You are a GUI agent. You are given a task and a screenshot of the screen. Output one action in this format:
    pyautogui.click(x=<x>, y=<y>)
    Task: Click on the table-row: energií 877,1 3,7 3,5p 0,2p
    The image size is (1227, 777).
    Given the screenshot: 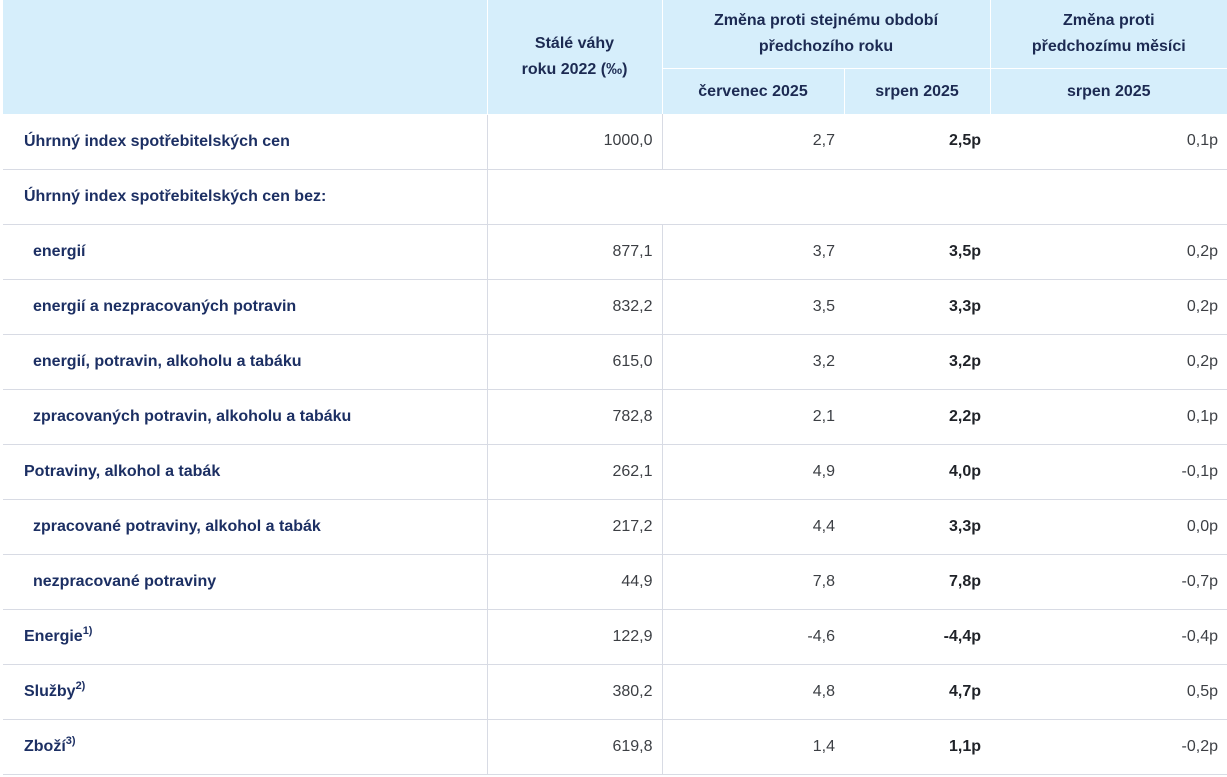 What is the action you would take?
    pyautogui.click(x=615, y=252)
    